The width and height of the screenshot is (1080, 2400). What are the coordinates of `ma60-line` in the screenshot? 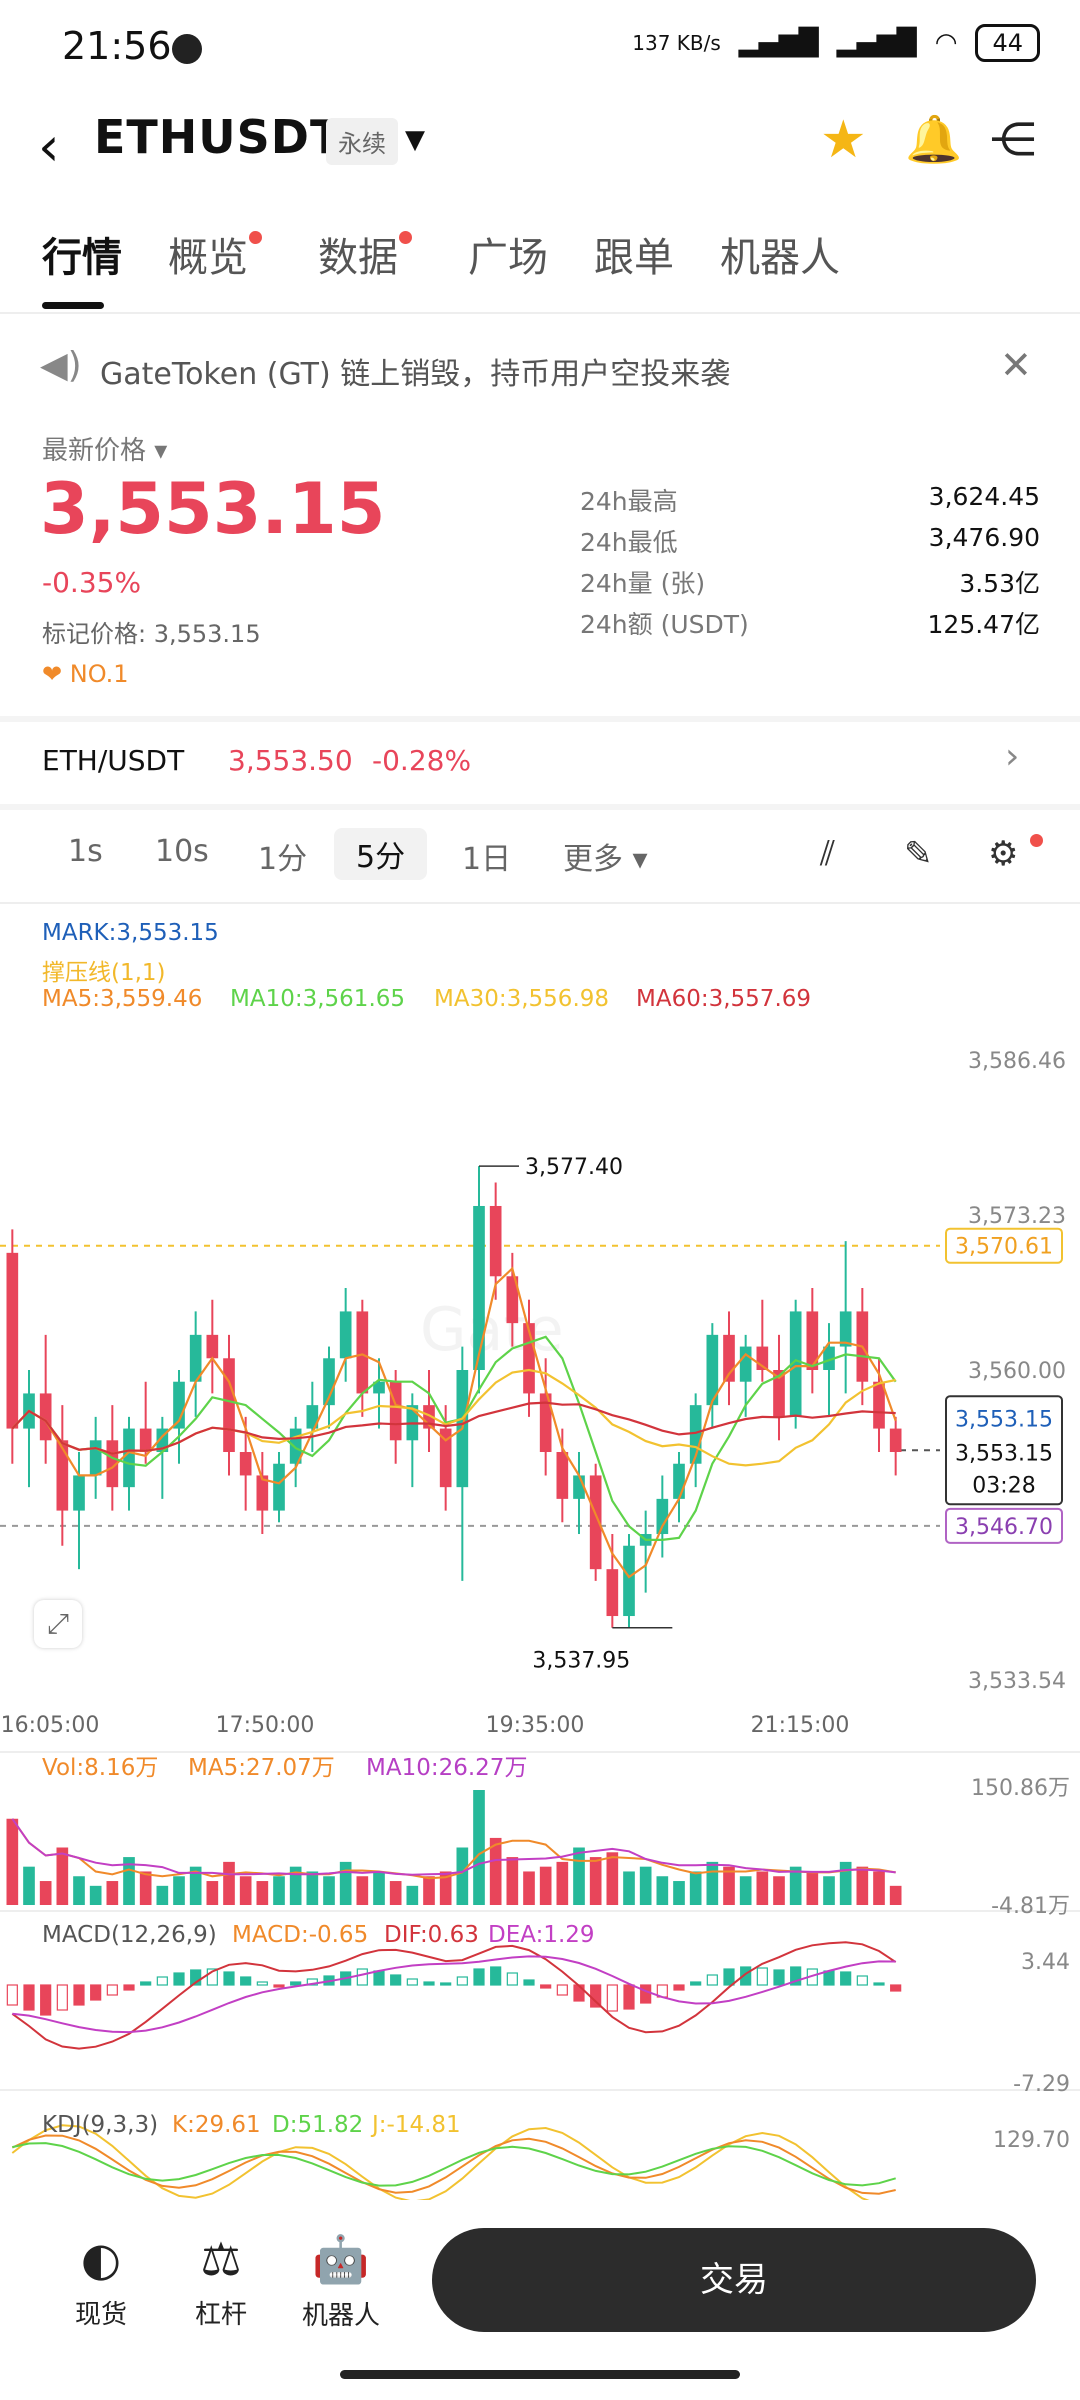 It's located at (453, 1428).